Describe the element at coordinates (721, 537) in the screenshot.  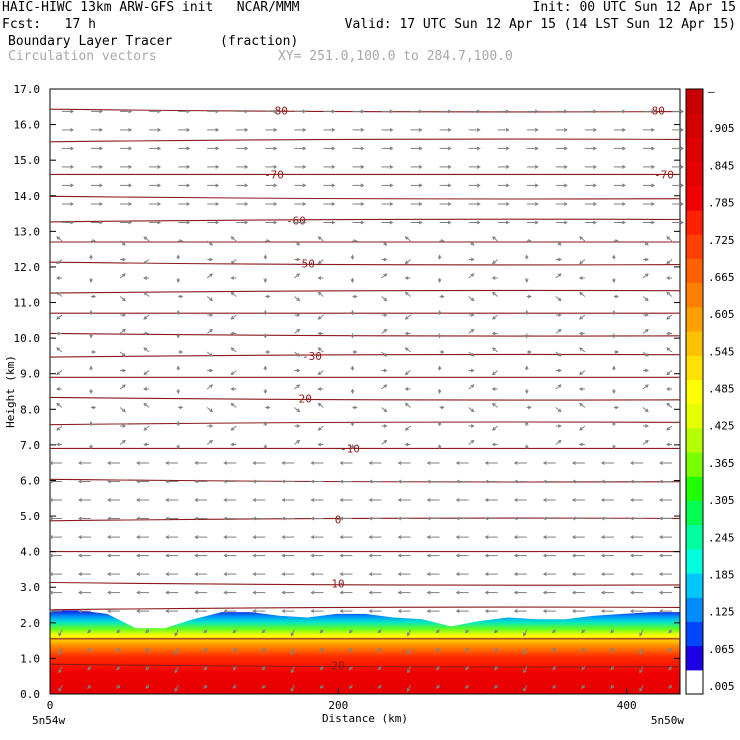
I see `colorbar-label: .245` at that location.